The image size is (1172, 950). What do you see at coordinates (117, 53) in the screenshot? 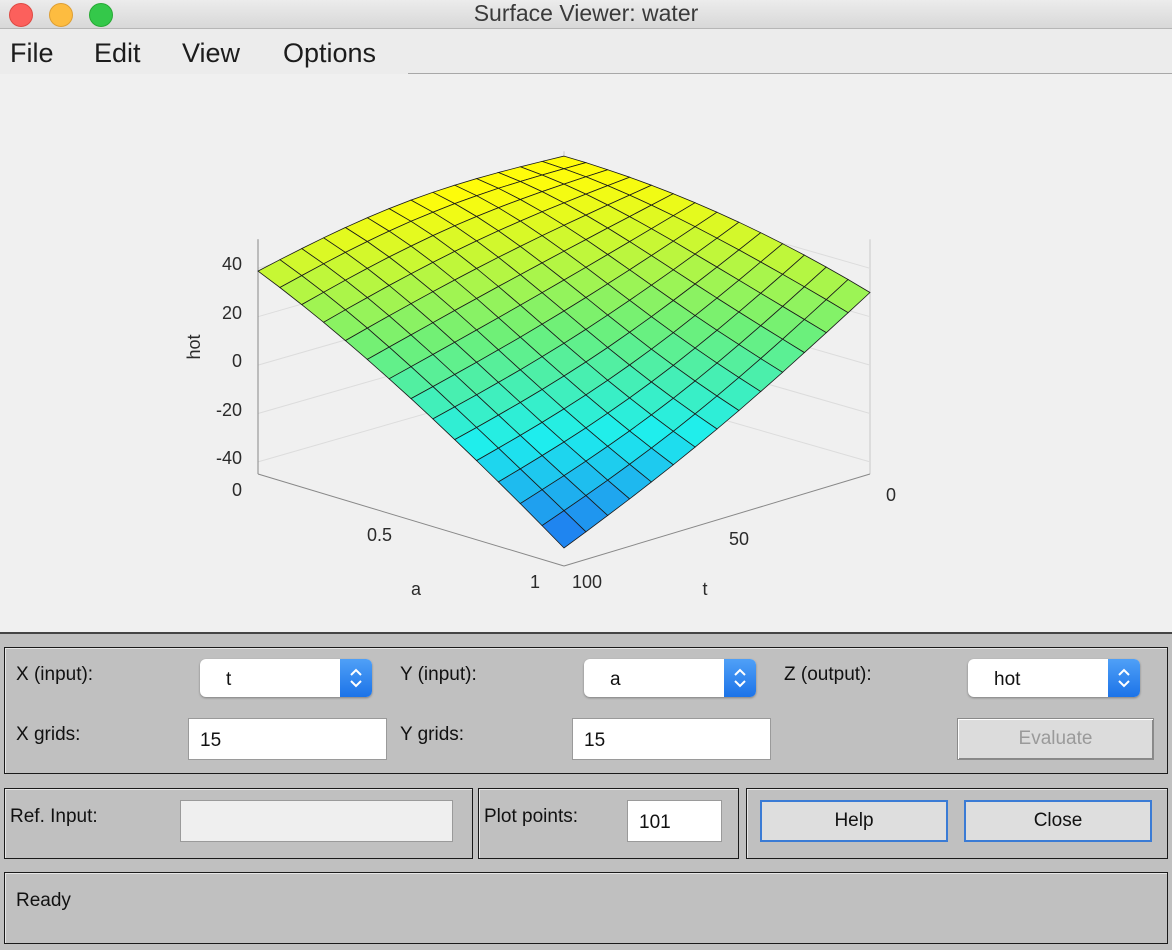
I see `menu-edit: Edit` at bounding box center [117, 53].